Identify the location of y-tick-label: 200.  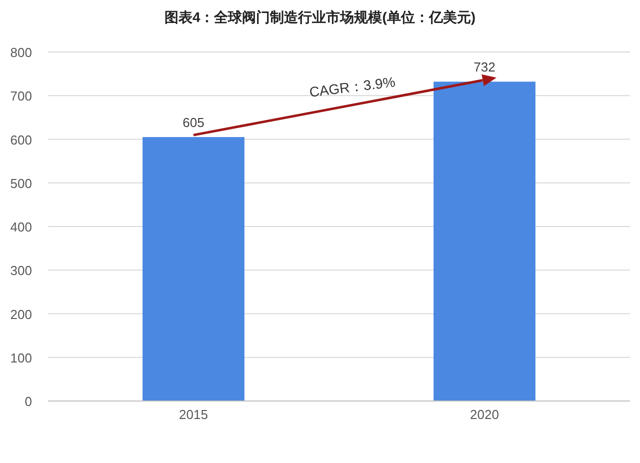
(21, 314).